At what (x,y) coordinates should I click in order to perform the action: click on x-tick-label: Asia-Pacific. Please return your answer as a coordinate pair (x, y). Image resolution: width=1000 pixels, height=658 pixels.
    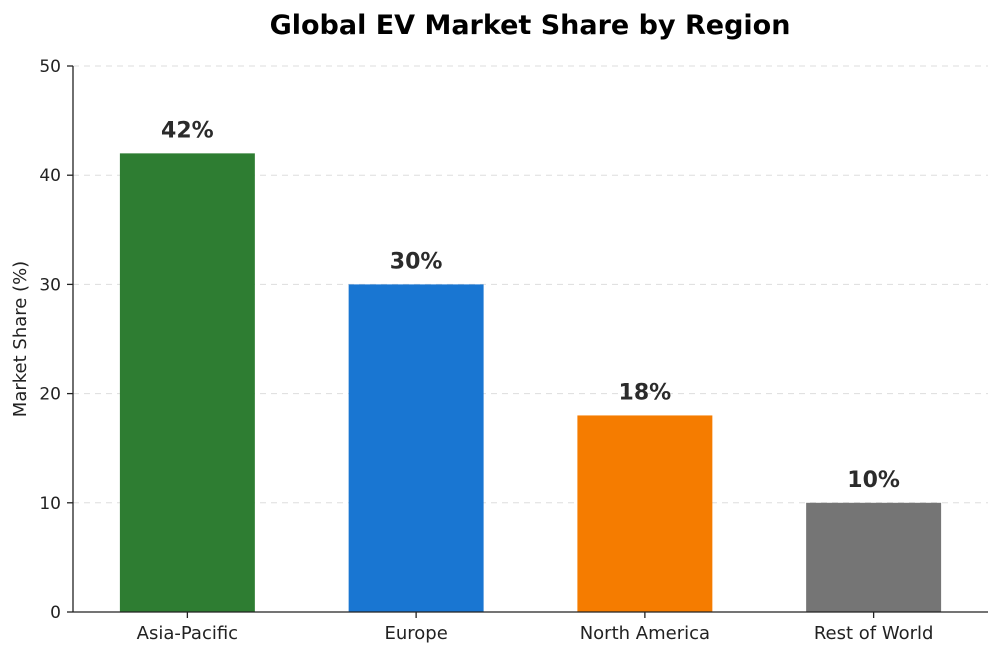
    Looking at the image, I should click on (187, 633).